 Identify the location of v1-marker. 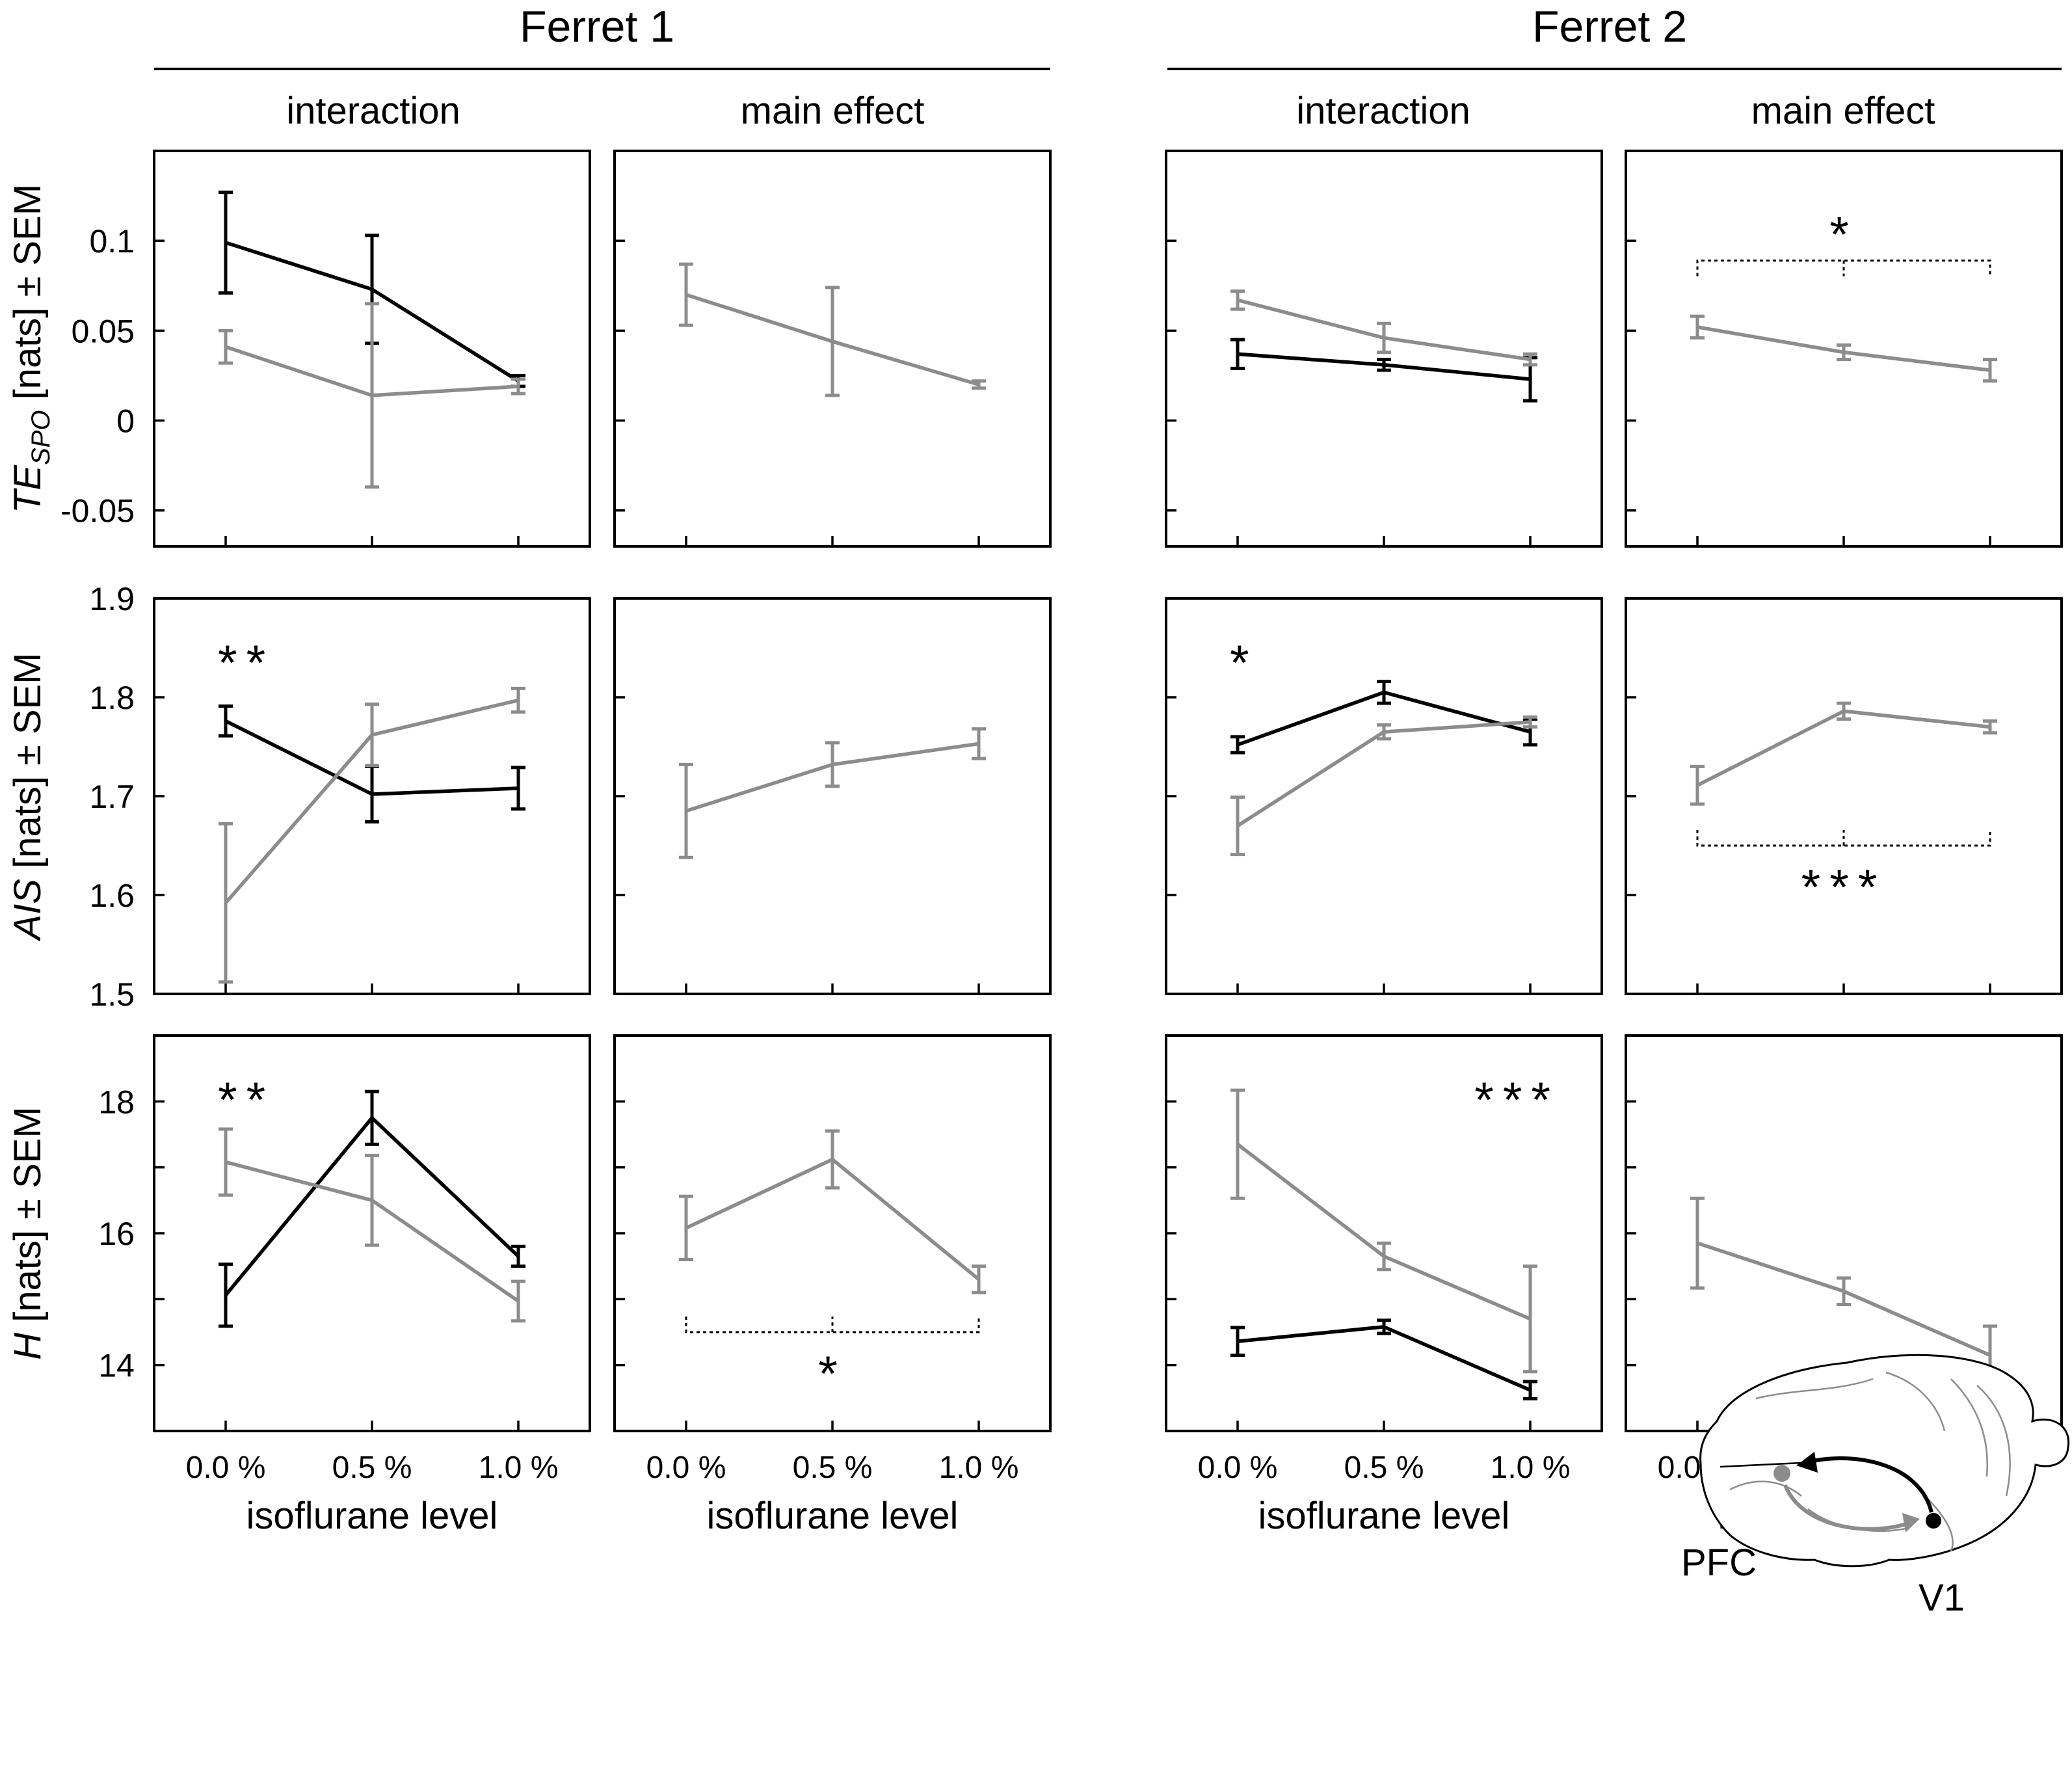
(1933, 1521).